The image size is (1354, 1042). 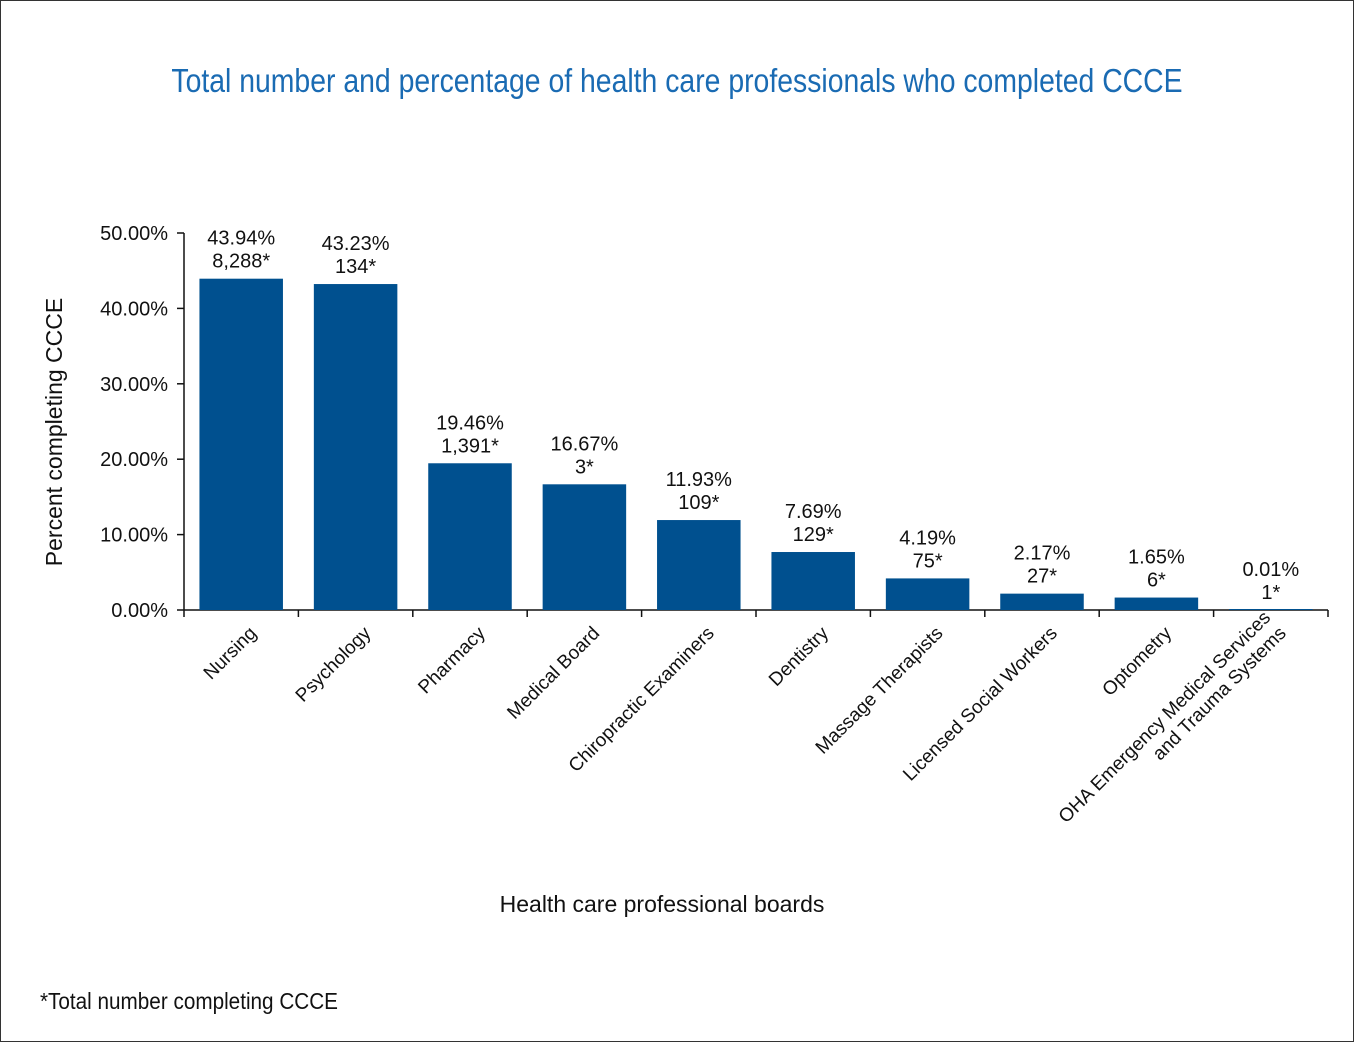 What do you see at coordinates (1270, 593) in the screenshot?
I see `bar-count-label: 1*` at bounding box center [1270, 593].